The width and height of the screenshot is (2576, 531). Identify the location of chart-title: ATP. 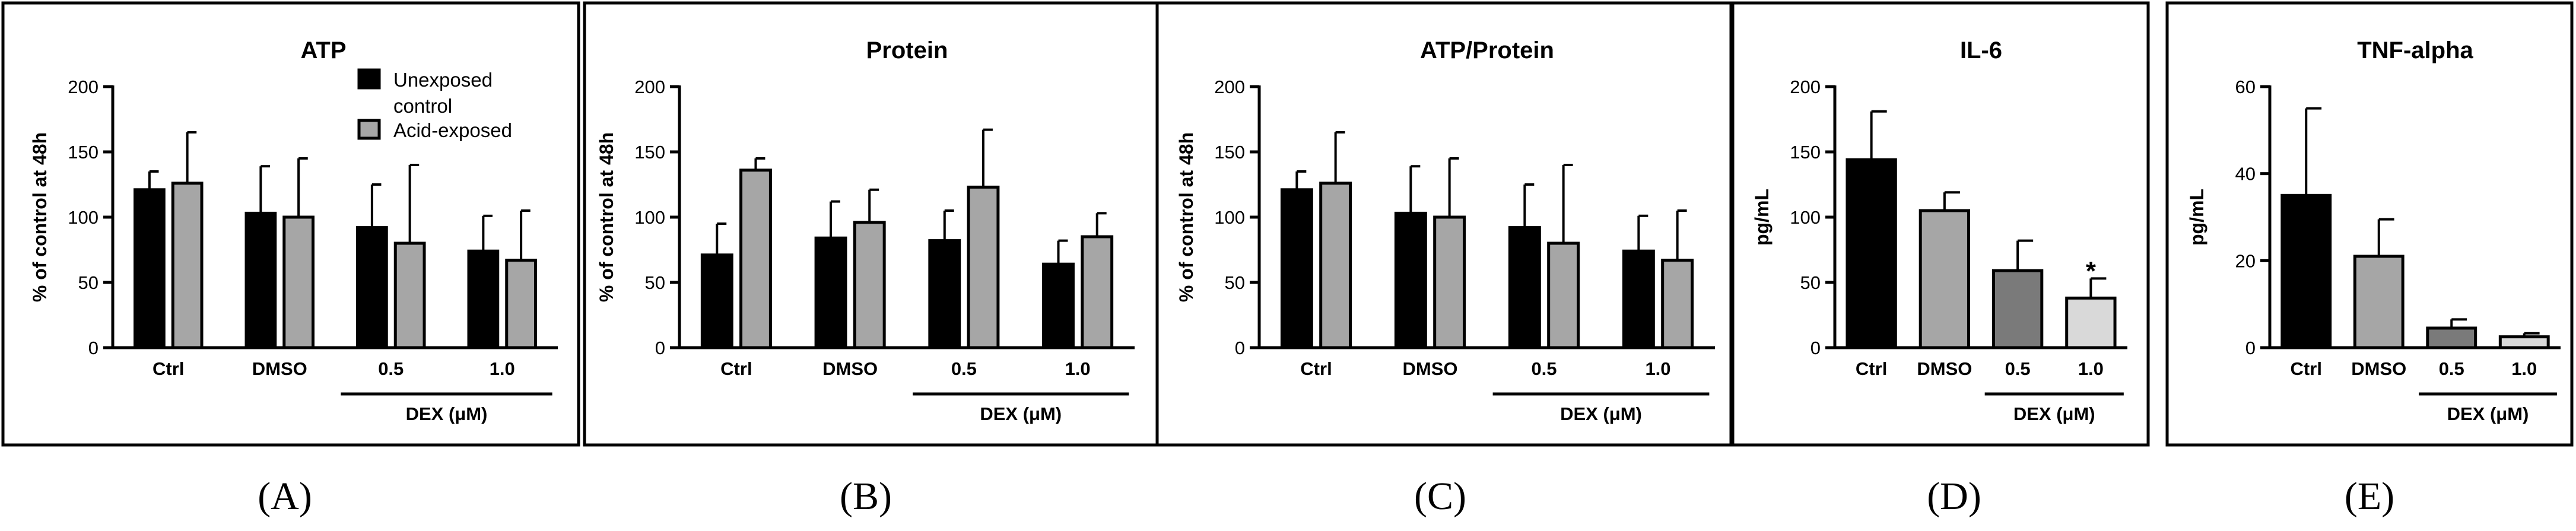
(323, 50).